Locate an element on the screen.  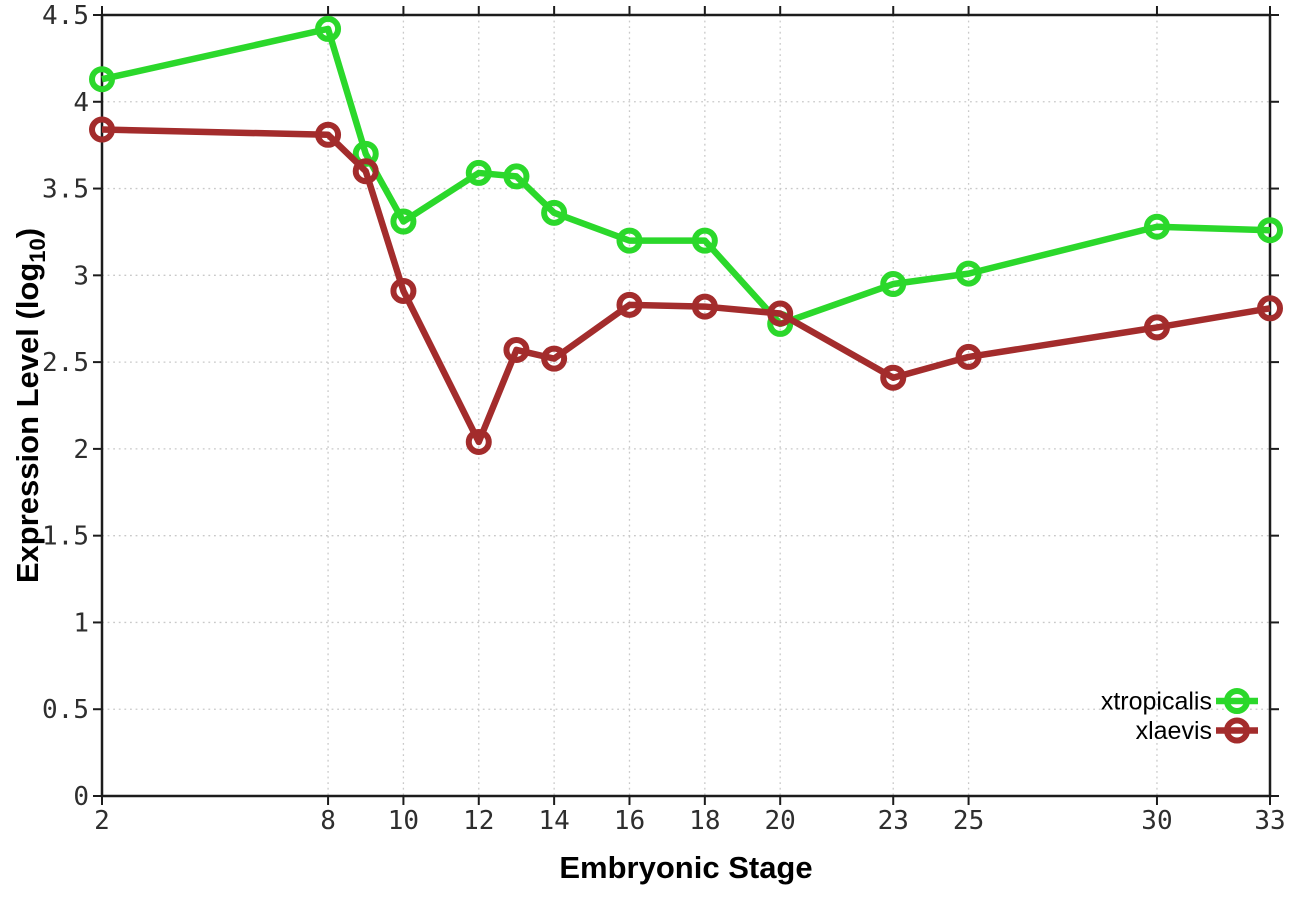
x-tick-label: 18 is located at coordinates (704, 821).